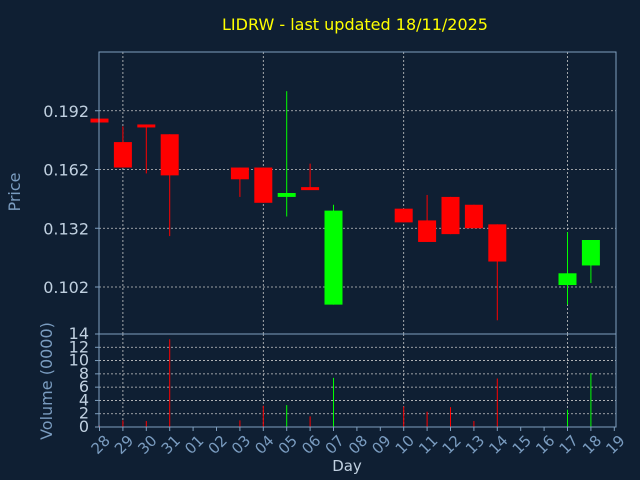 This screenshot has width=640, height=480. What do you see at coordinates (84, 399) in the screenshot?
I see `volume-tick-label: 4` at bounding box center [84, 399].